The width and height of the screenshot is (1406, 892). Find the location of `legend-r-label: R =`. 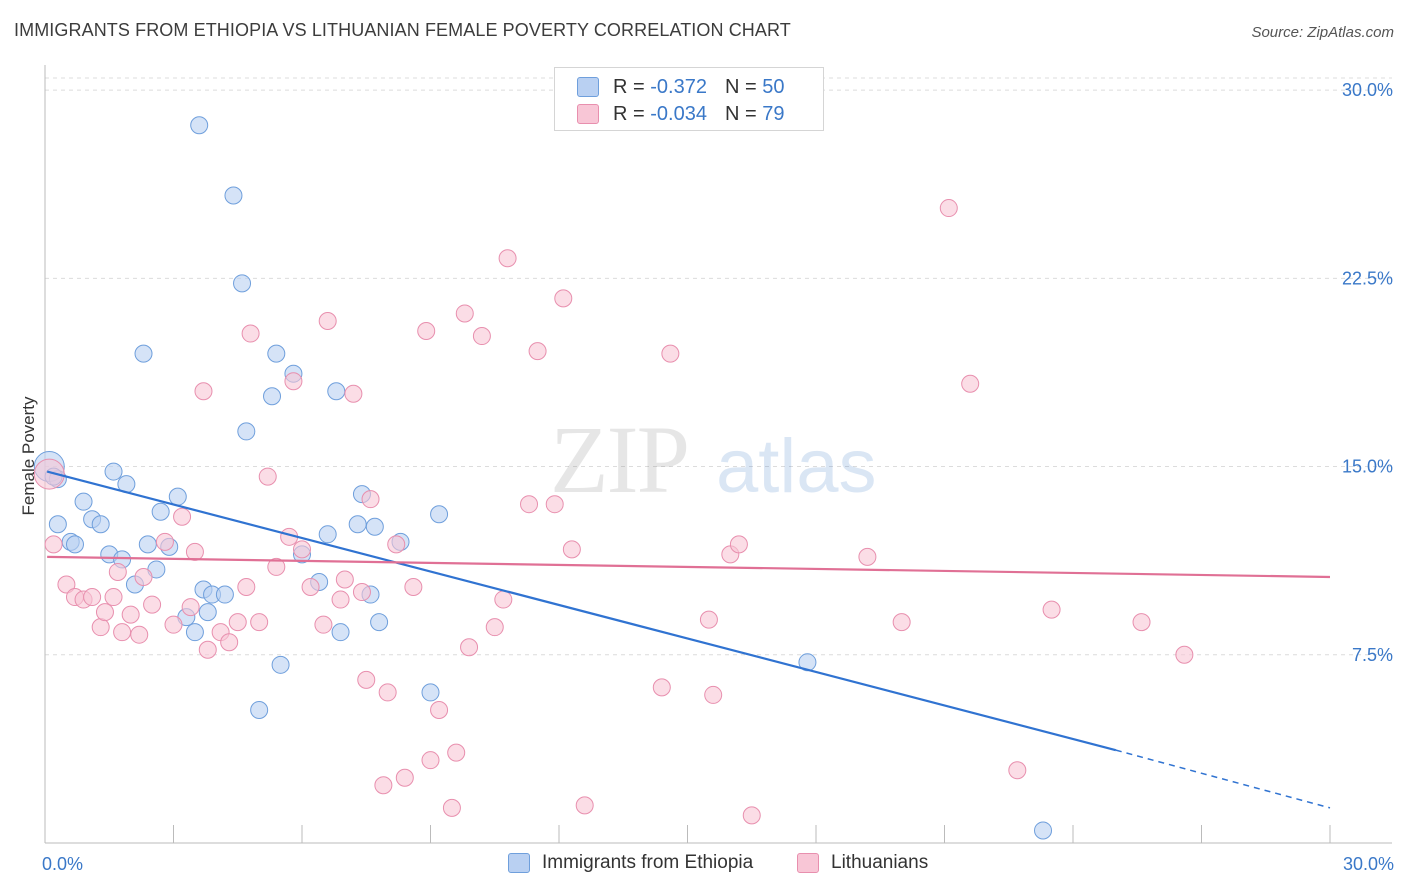

legend-r-label: R = is located at coordinates (632, 113).